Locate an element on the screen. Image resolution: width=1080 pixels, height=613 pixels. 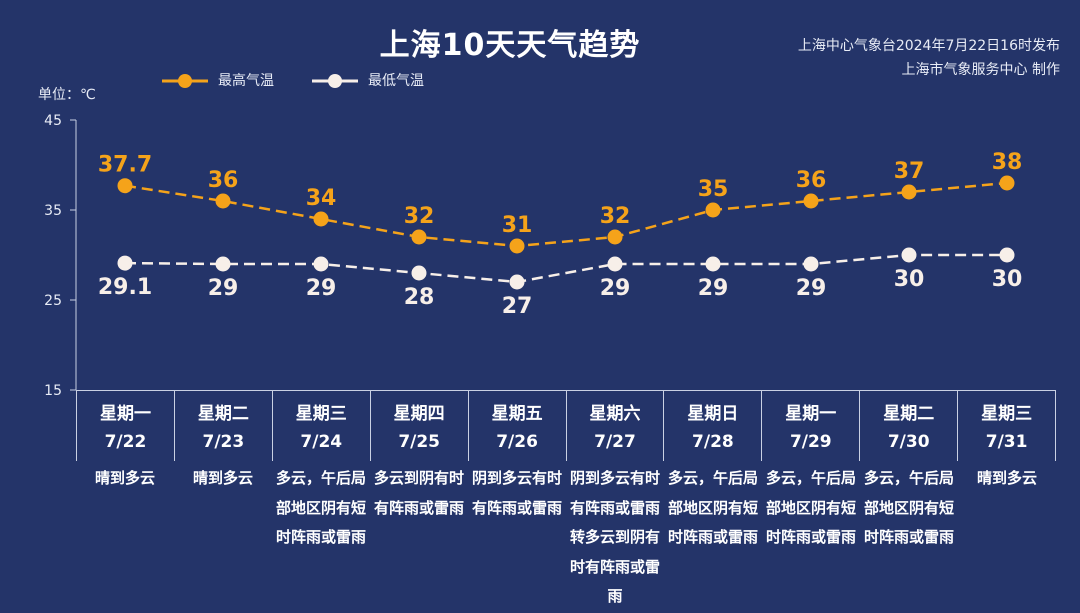
day-weekday: 星期六 is located at coordinates (615, 414).